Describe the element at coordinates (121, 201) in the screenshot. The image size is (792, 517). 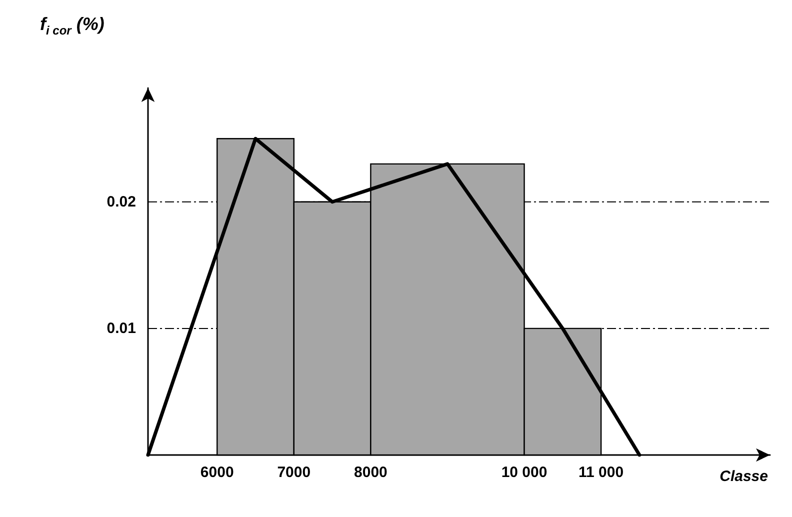
I see `y-tick-label: 0.02` at that location.